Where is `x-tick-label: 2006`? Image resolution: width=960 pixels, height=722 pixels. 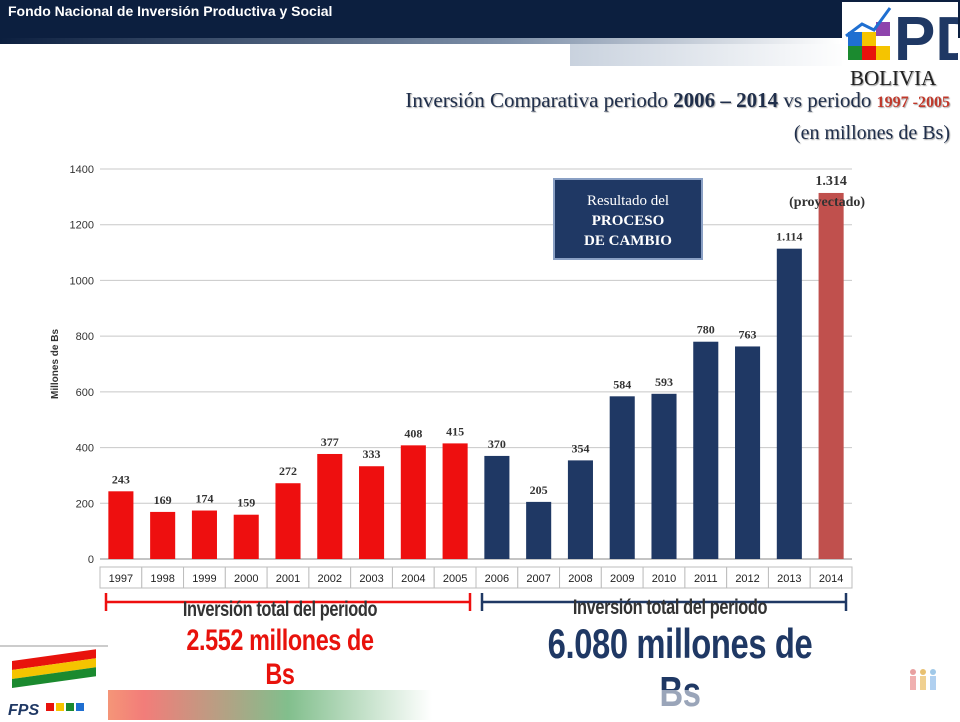 x-tick-label: 2006 is located at coordinates (497, 579).